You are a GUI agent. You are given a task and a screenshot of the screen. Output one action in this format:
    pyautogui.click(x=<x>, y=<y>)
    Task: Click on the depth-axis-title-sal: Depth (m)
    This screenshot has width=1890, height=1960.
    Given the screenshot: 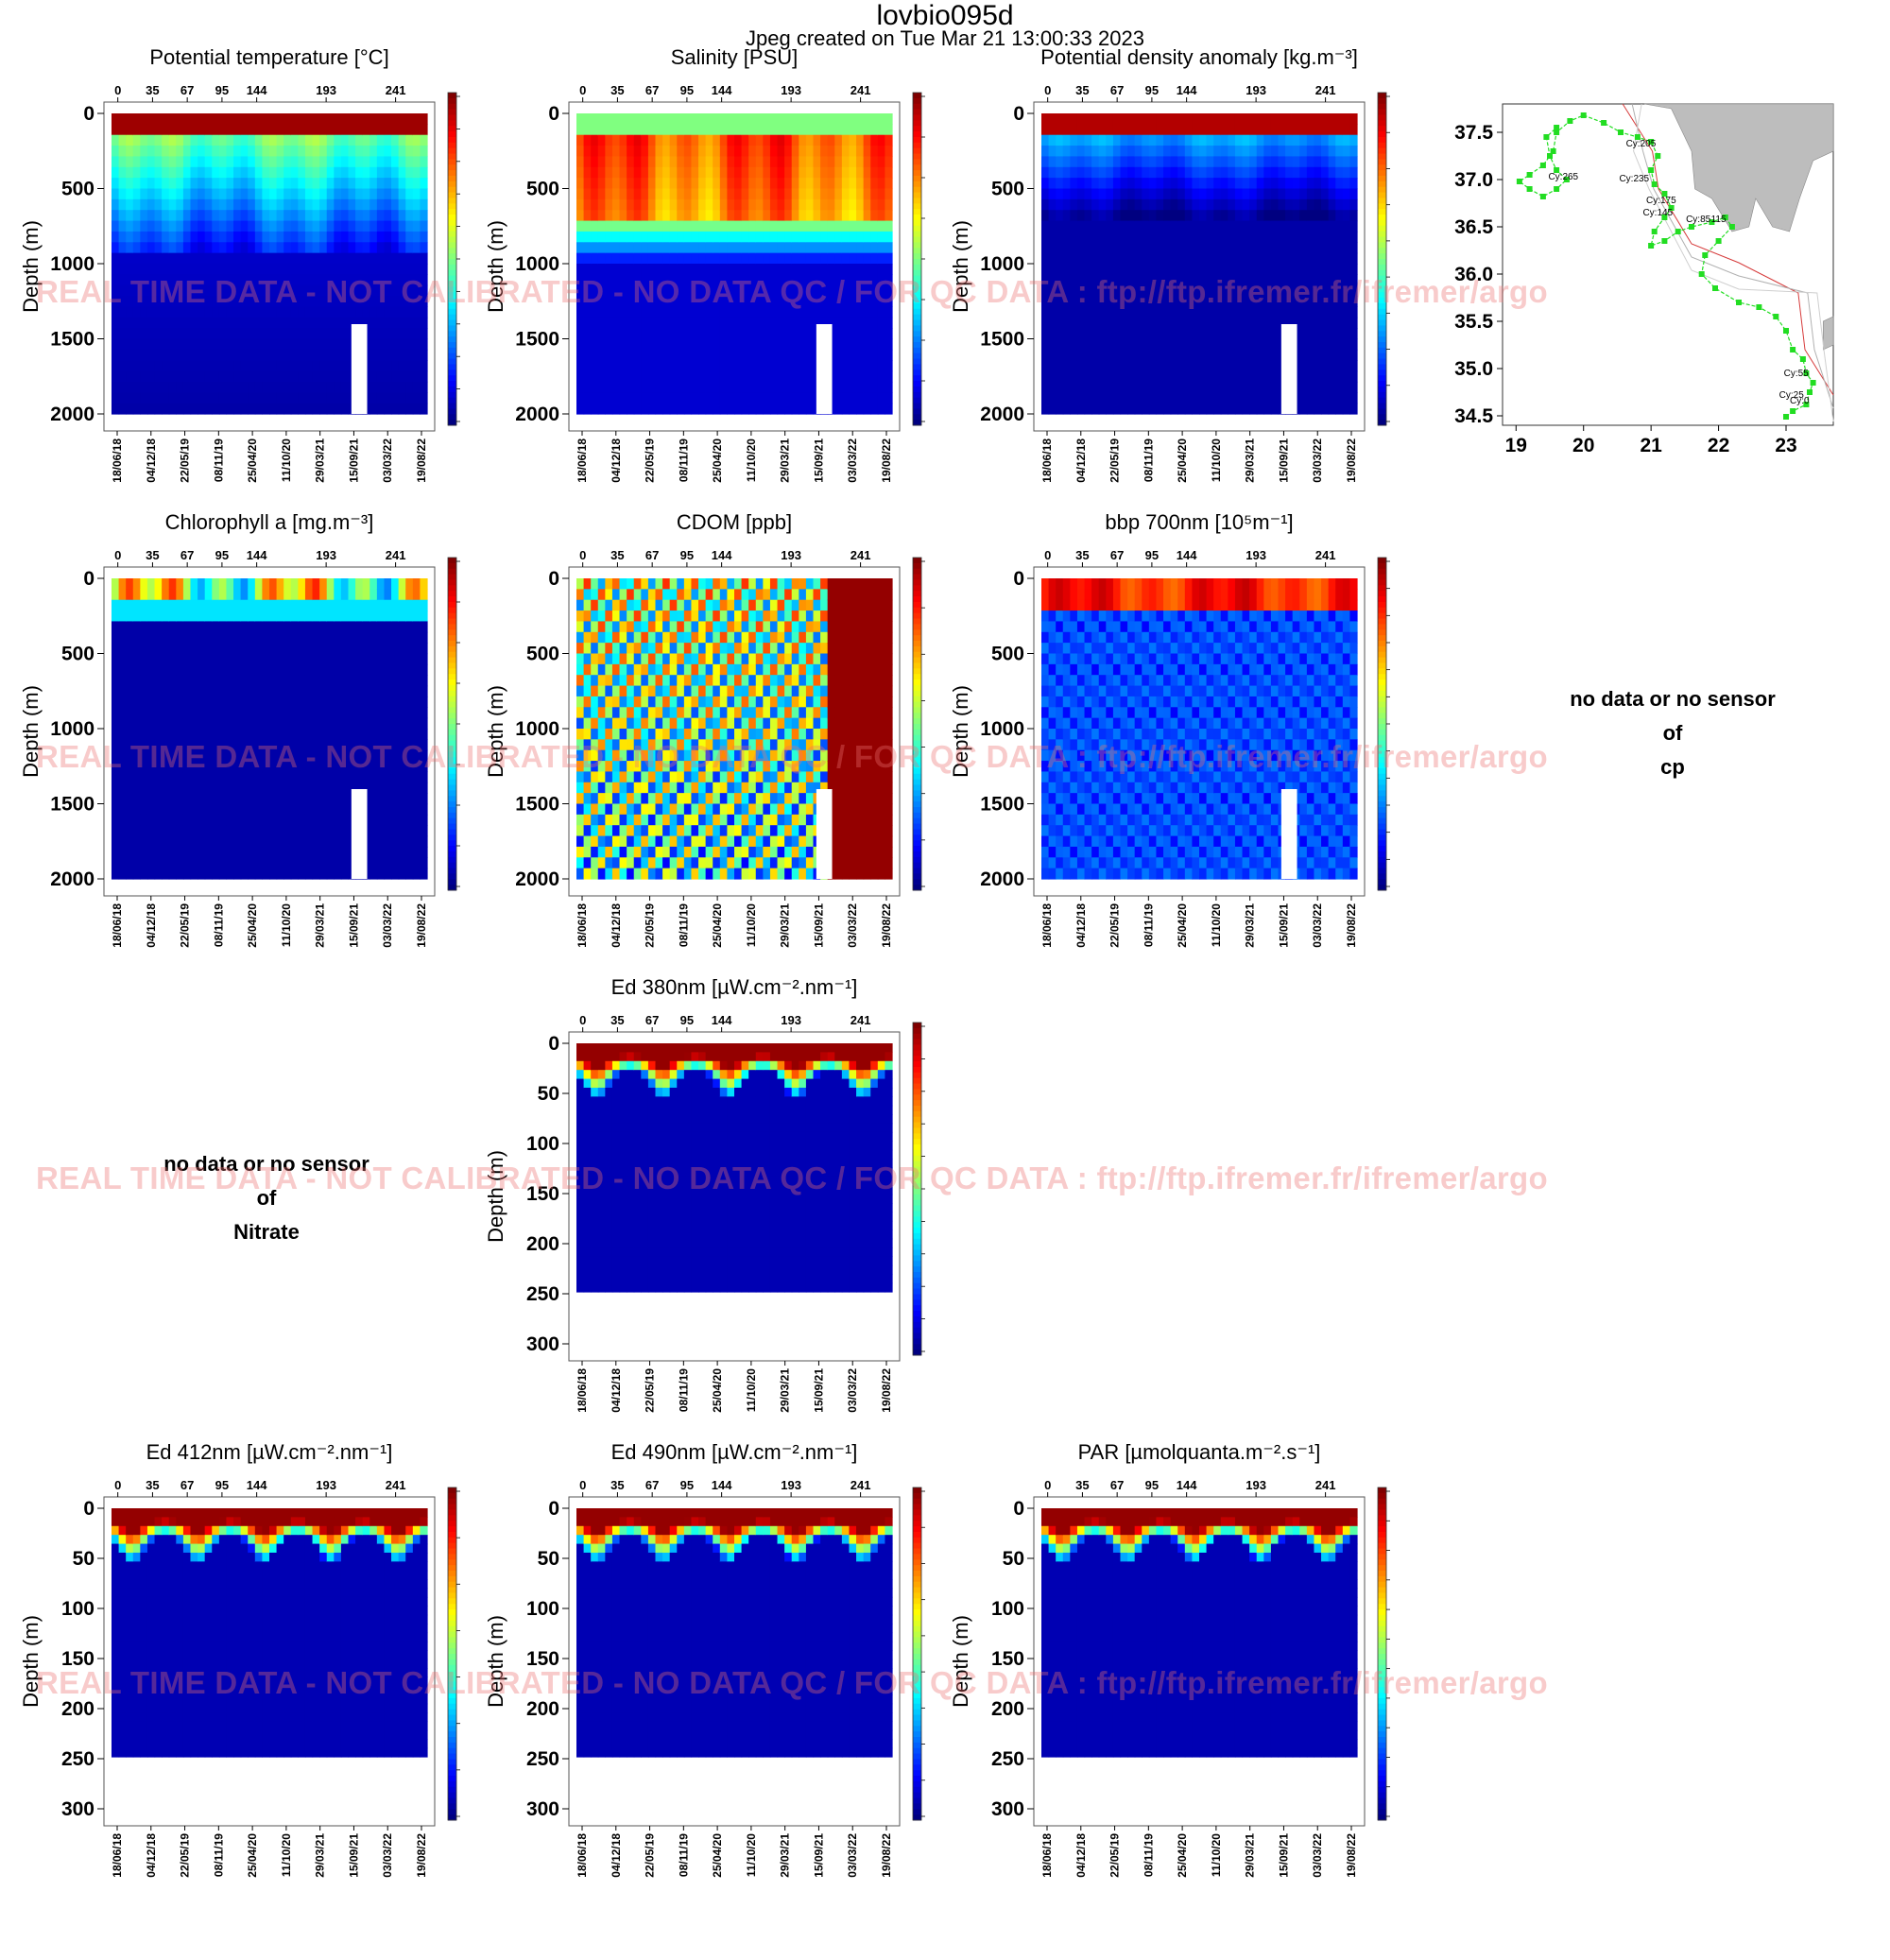 What is the action you would take?
    pyautogui.click(x=495, y=266)
    